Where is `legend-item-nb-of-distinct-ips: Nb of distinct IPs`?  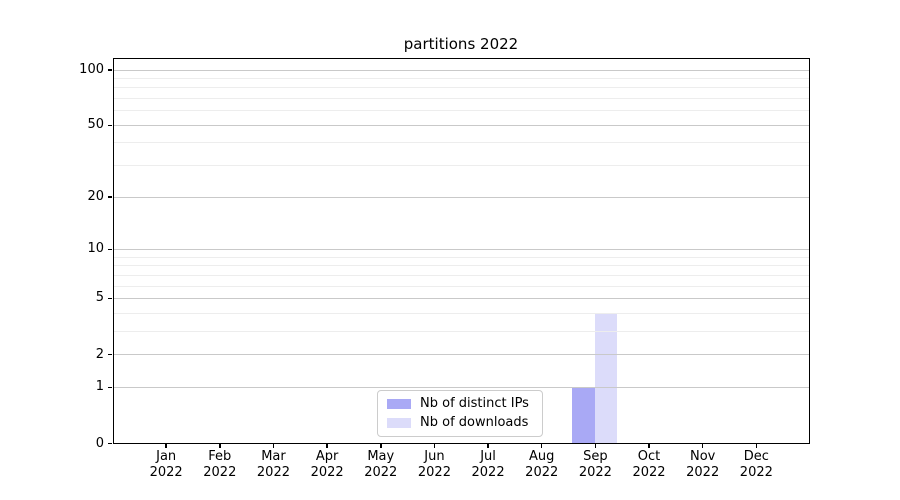
legend-item-nb-of-distinct-ips: Nb of distinct IPs is located at coordinates (464, 404).